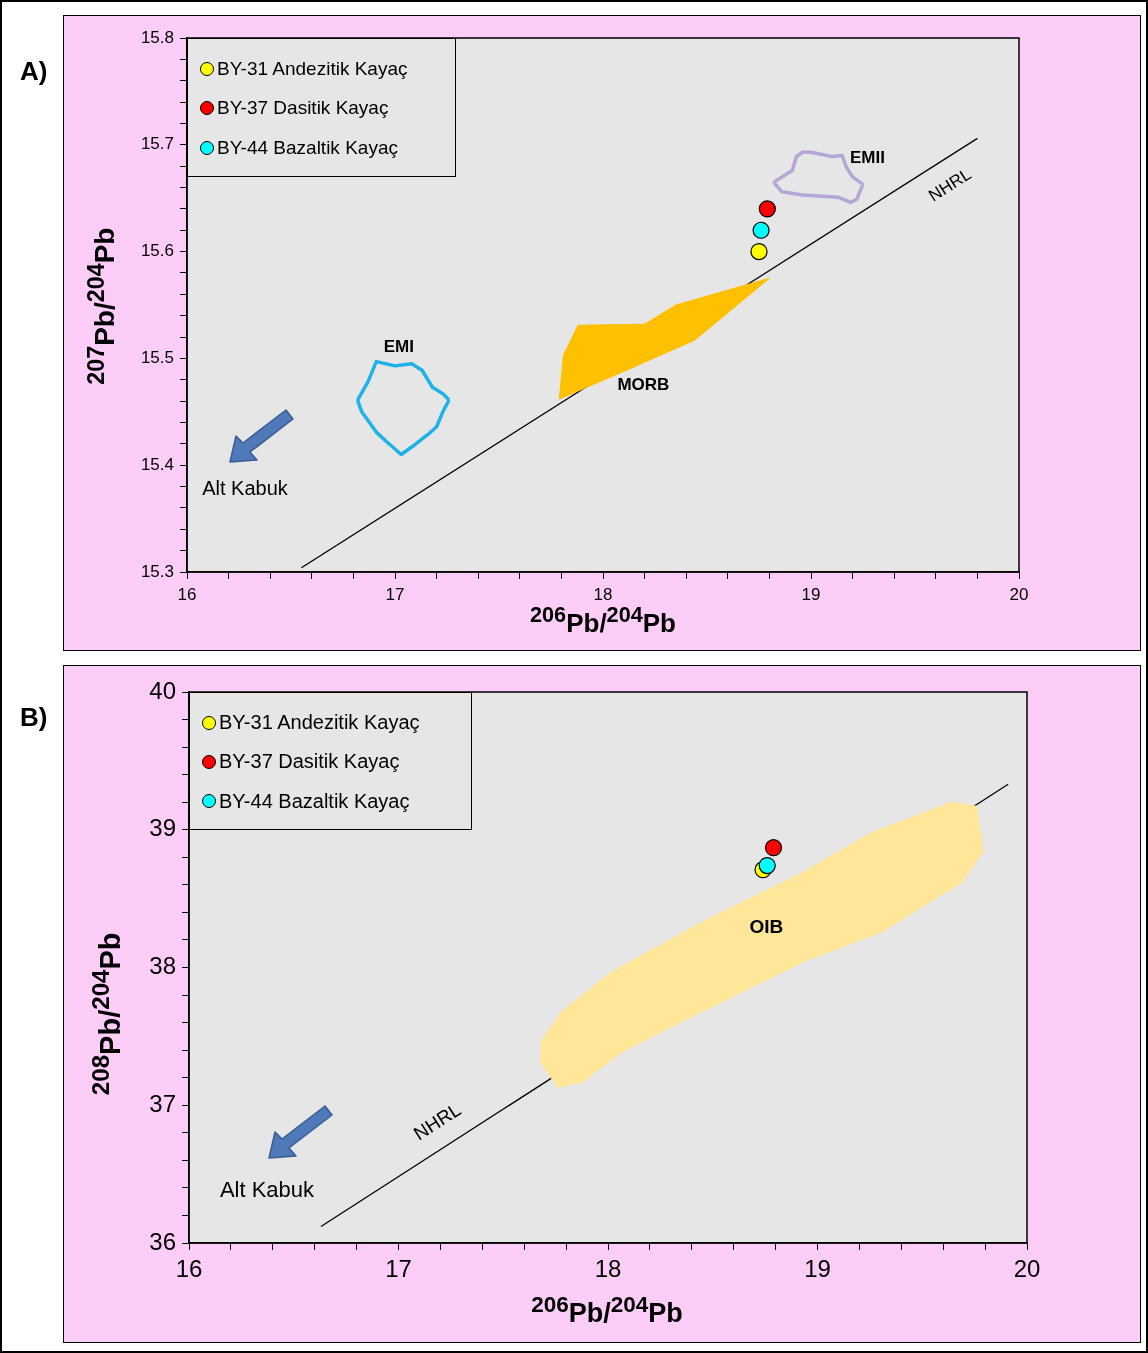 This screenshot has height=1353, width=1148. Describe the element at coordinates (157, 37) in the screenshot. I see `y-tick-label: 15.8` at that location.